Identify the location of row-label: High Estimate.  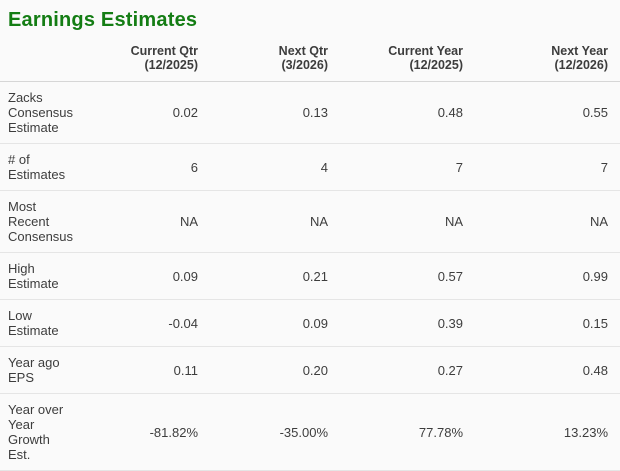
(54, 276).